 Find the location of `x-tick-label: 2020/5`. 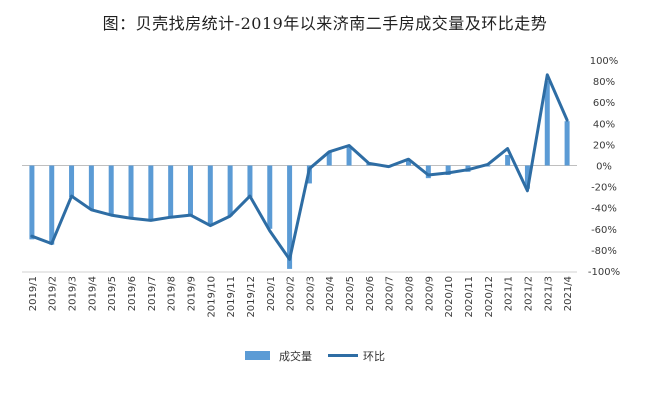

x-tick-label: 2020/5 is located at coordinates (350, 293).